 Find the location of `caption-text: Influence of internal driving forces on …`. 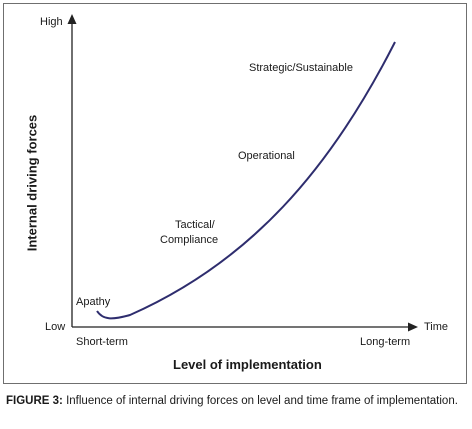

caption-text: Influence of internal driving forces on … is located at coordinates (262, 401).